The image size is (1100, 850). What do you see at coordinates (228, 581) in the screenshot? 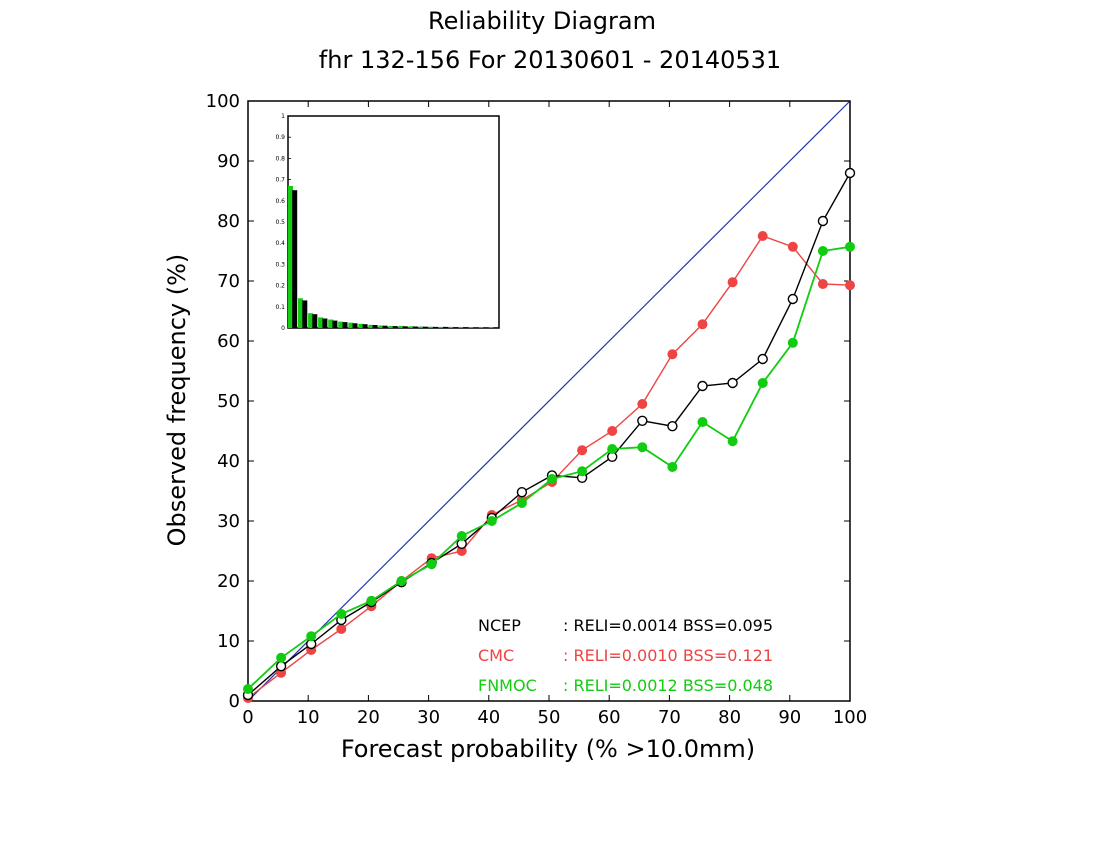
I see `y-tick-label: 20` at bounding box center [228, 581].